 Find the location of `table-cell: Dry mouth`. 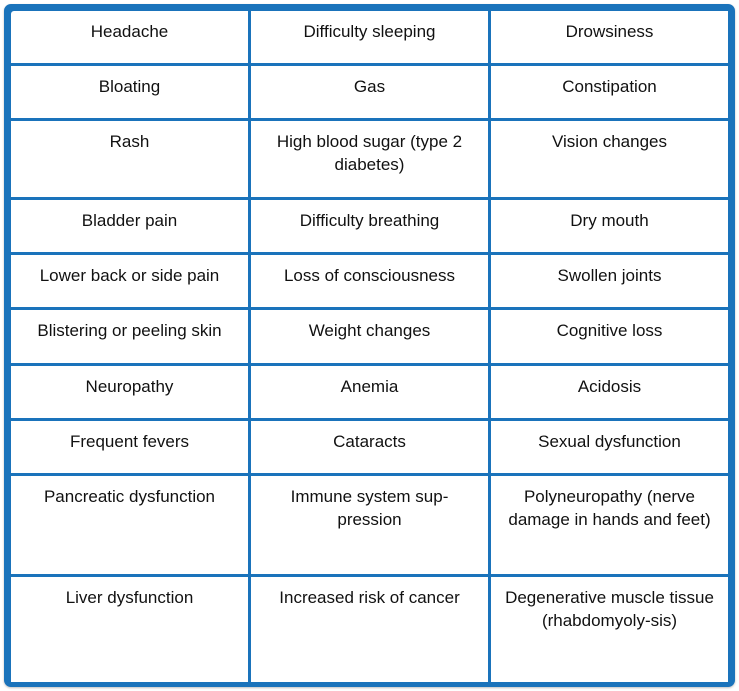

table-cell: Dry mouth is located at coordinates (609, 226).